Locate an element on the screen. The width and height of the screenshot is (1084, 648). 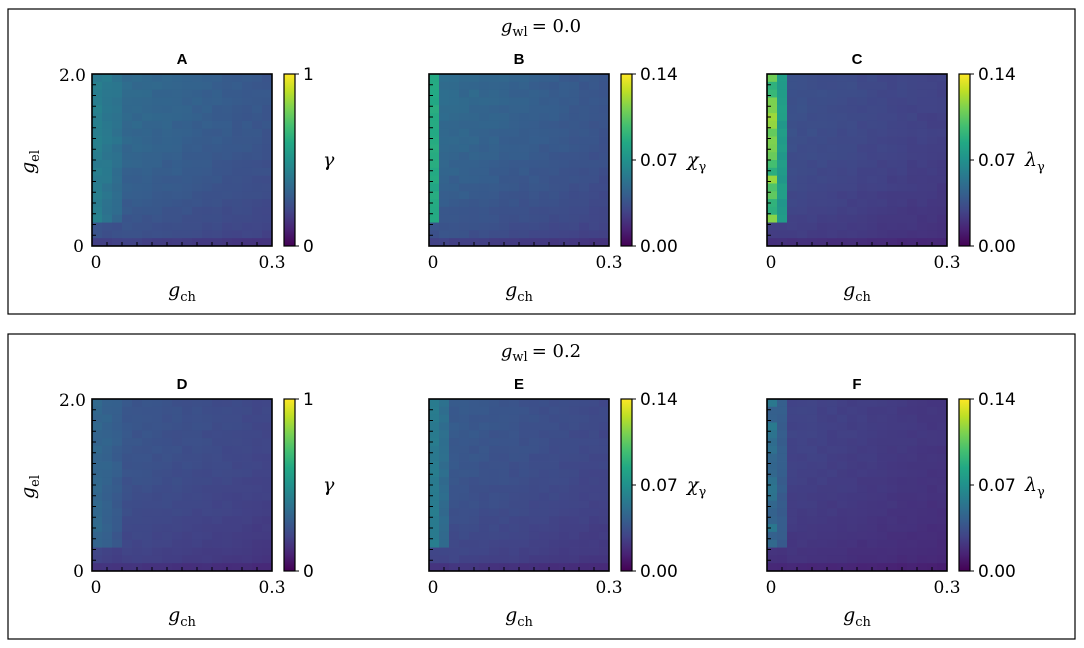
x-axis-label: gch is located at coordinates (182, 617).